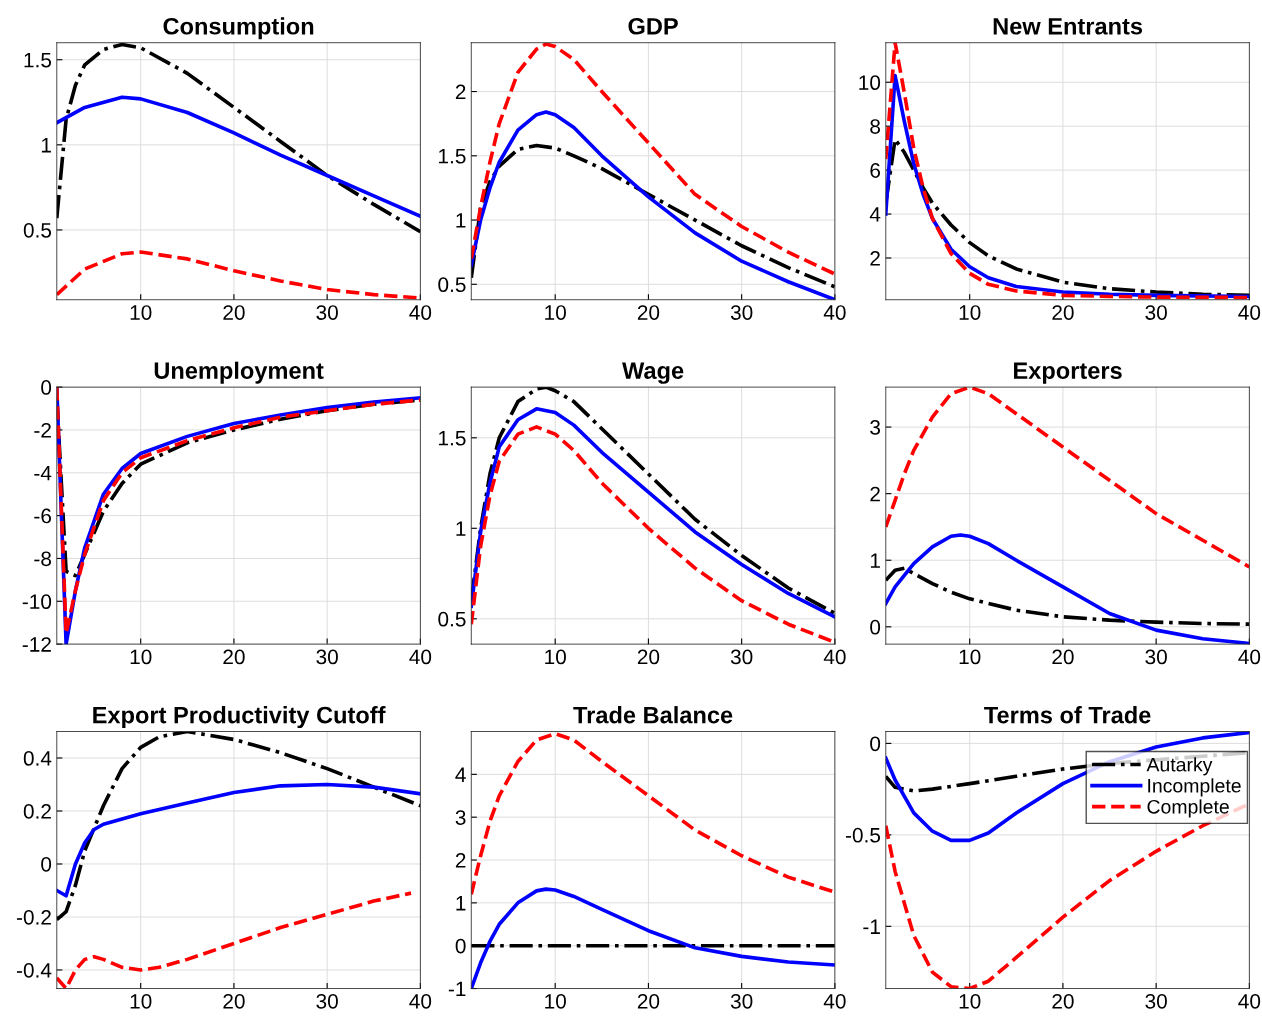 The image size is (1262, 1017). What do you see at coordinates (1188, 808) in the screenshot?
I see `legend-label: Complete` at bounding box center [1188, 808].